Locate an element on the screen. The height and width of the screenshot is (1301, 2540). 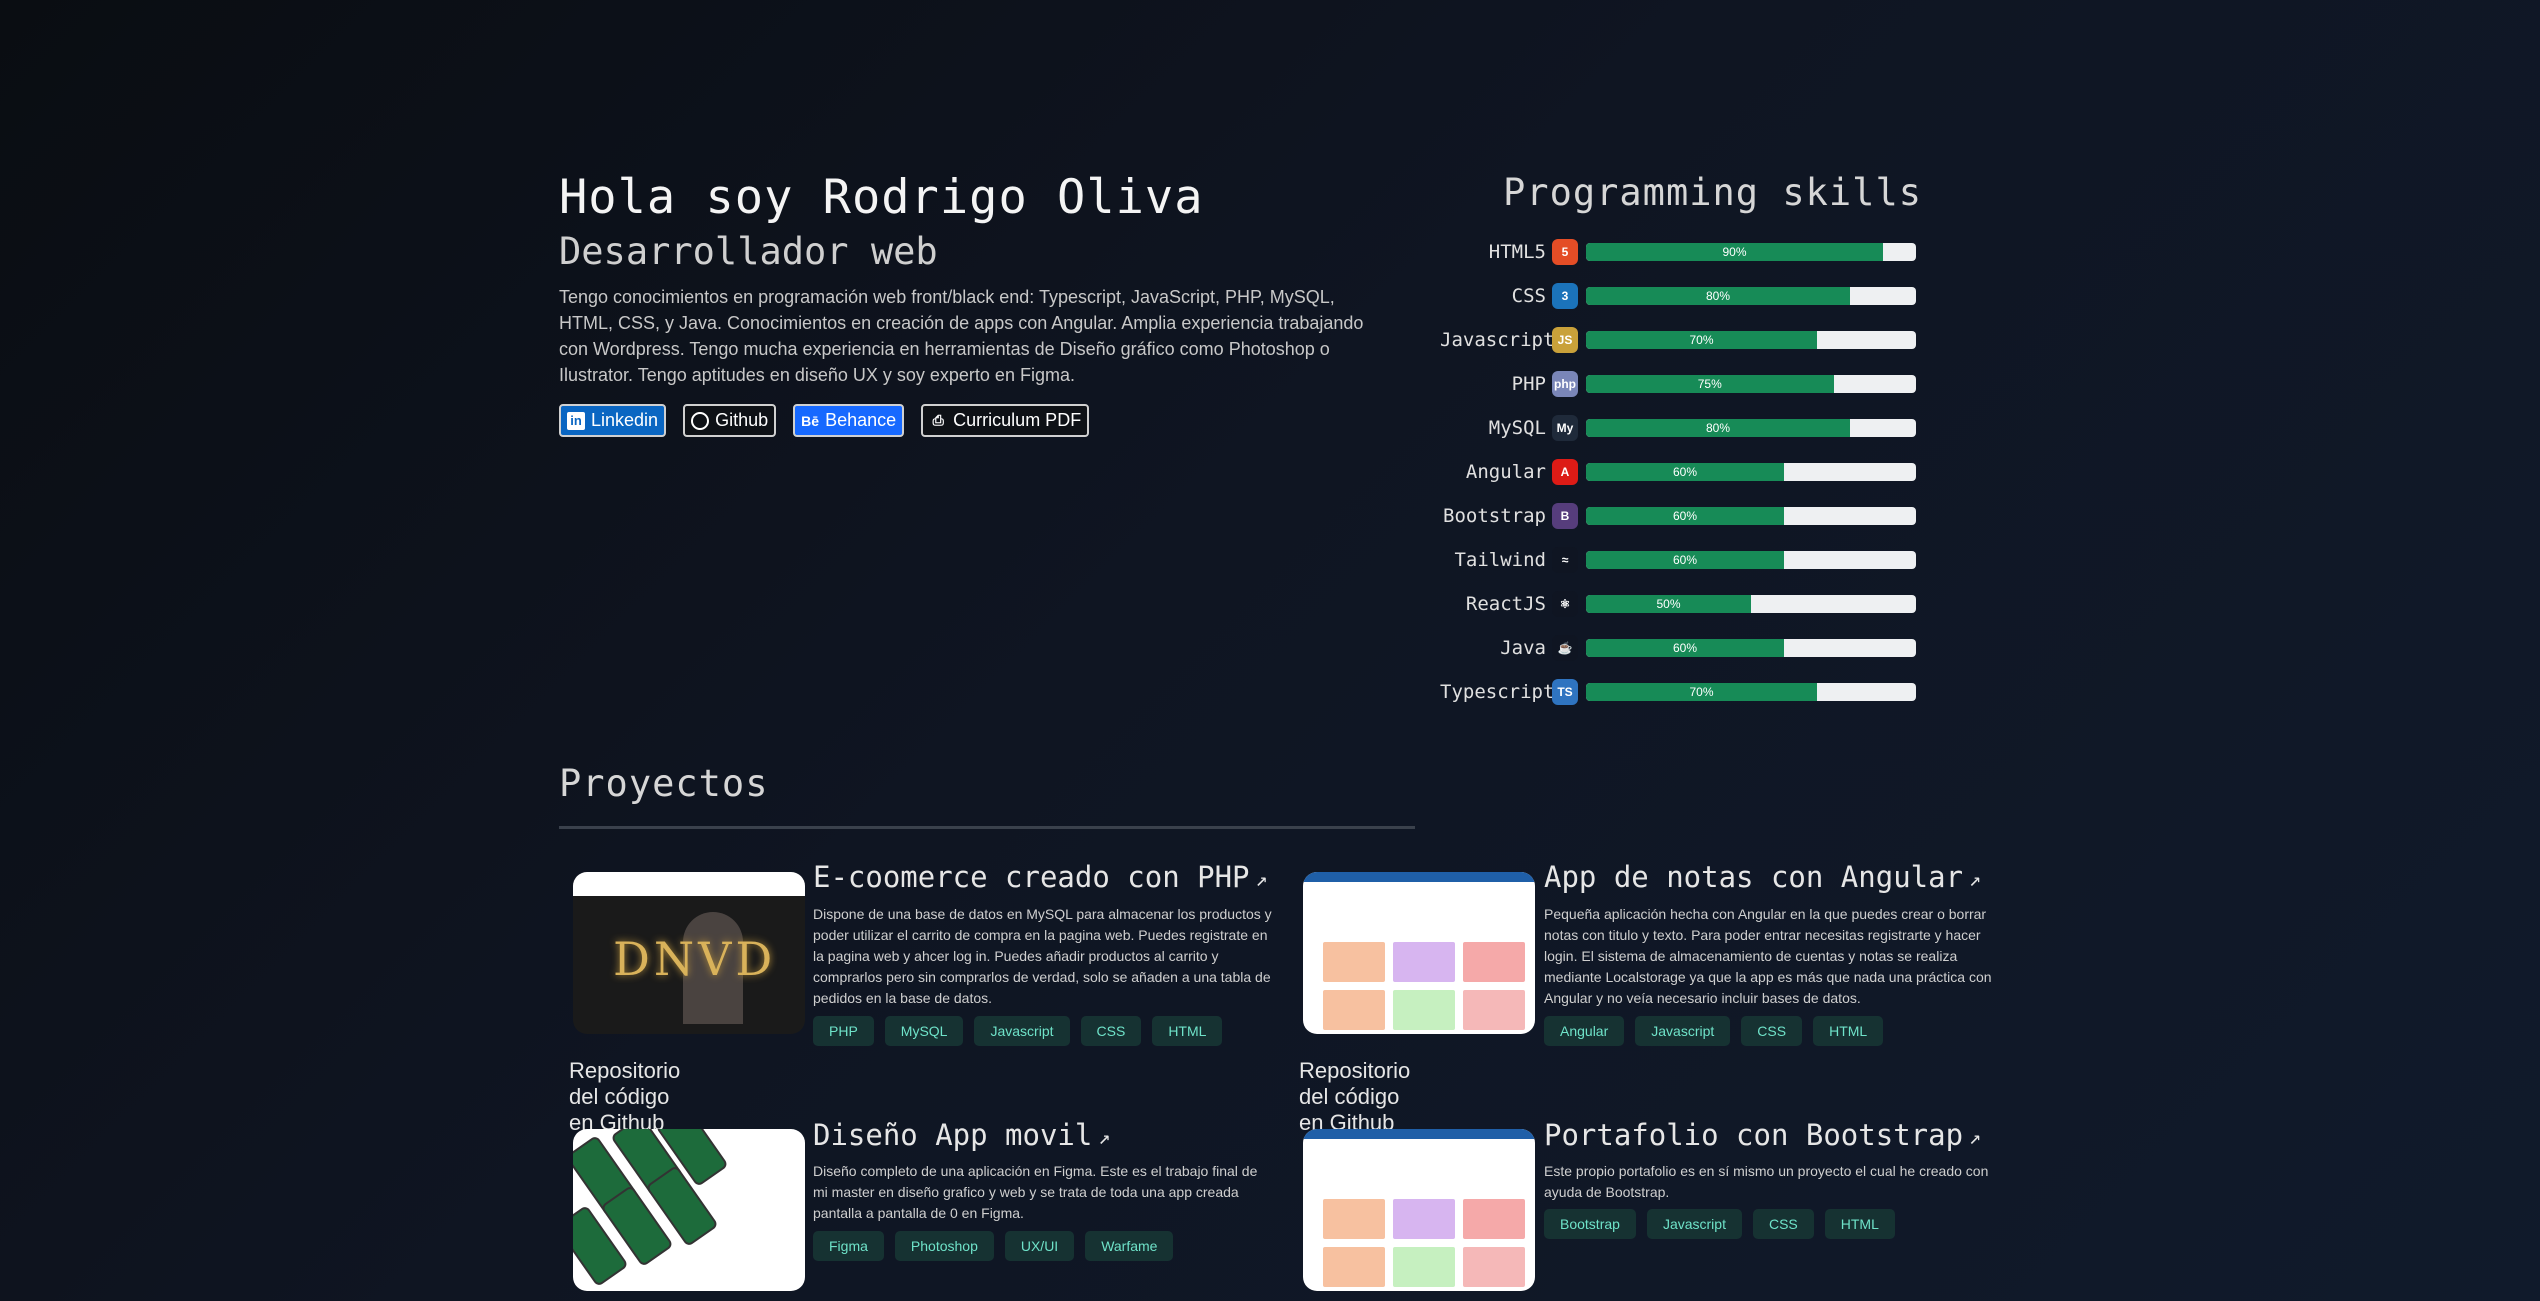
project-title-mobile-app: Diseño App movil ↗ is located at coordinates (961, 1135).